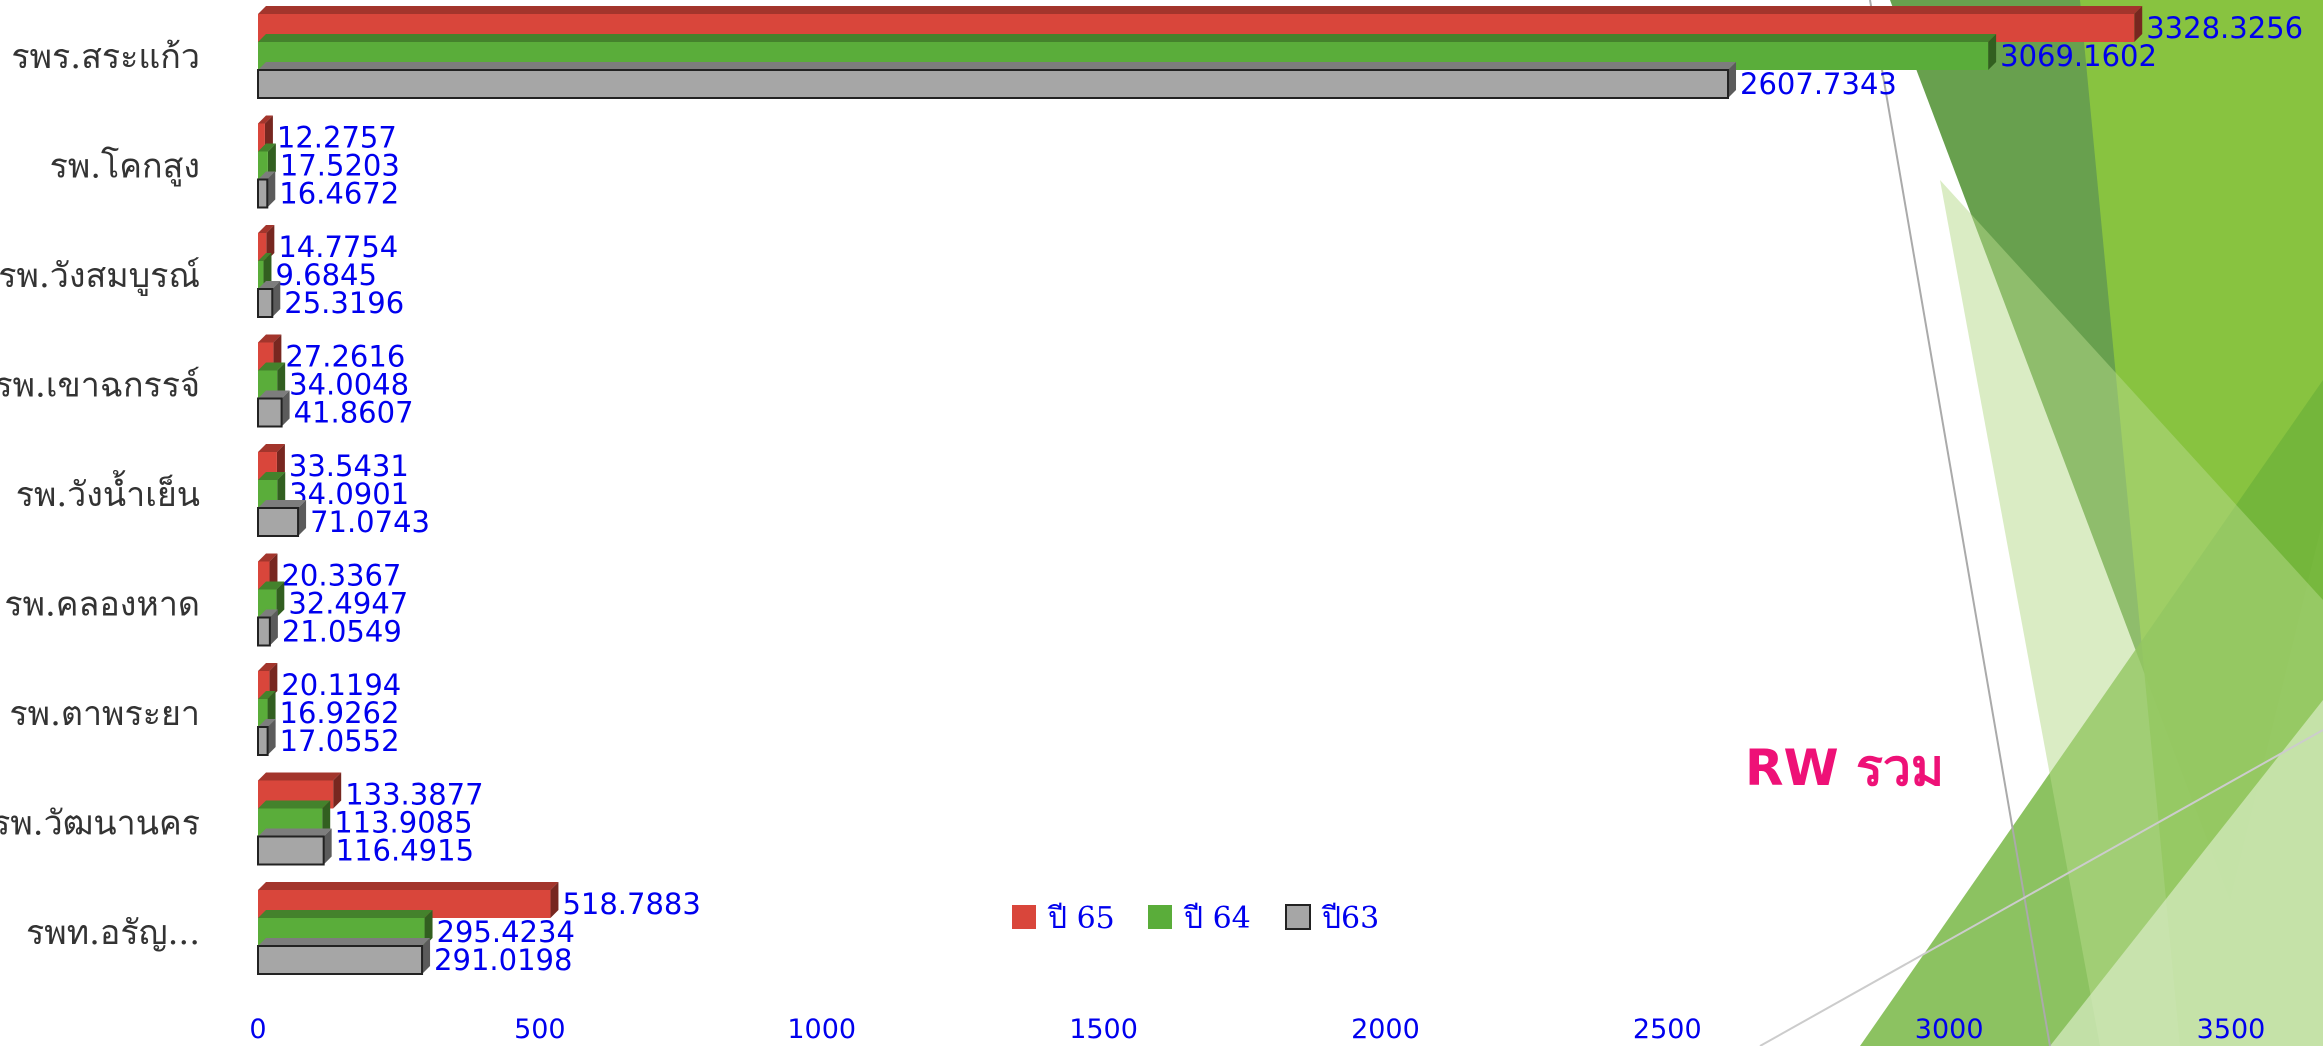  Describe the element at coordinates (405, 851) in the screenshot. I see `value-label: 116.4915` at that location.